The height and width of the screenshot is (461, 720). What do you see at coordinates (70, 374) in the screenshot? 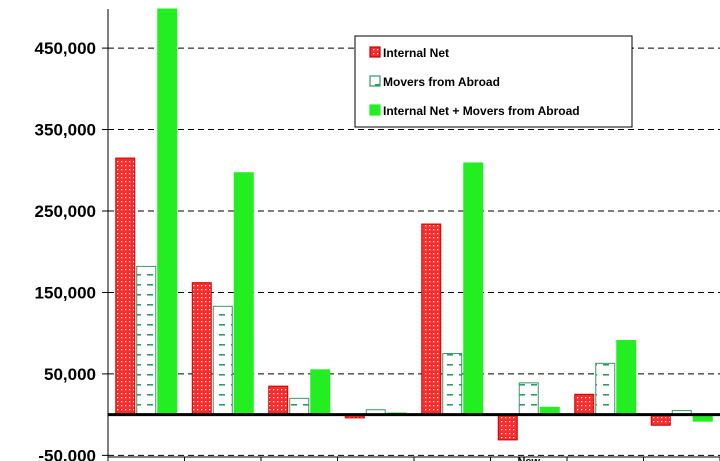
I see `y-tick-label: 50,000` at bounding box center [70, 374].